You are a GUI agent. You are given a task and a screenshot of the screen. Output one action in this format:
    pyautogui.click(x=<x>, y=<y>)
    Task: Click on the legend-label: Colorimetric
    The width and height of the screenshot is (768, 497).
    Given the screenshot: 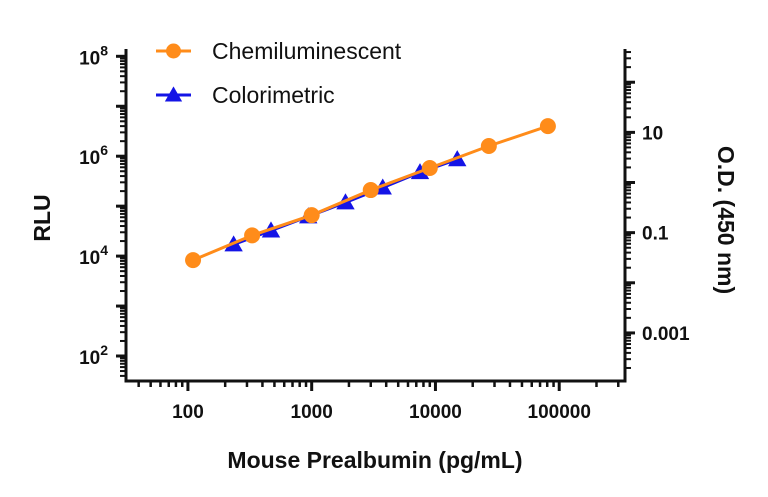 What is the action you would take?
    pyautogui.click(x=273, y=95)
    